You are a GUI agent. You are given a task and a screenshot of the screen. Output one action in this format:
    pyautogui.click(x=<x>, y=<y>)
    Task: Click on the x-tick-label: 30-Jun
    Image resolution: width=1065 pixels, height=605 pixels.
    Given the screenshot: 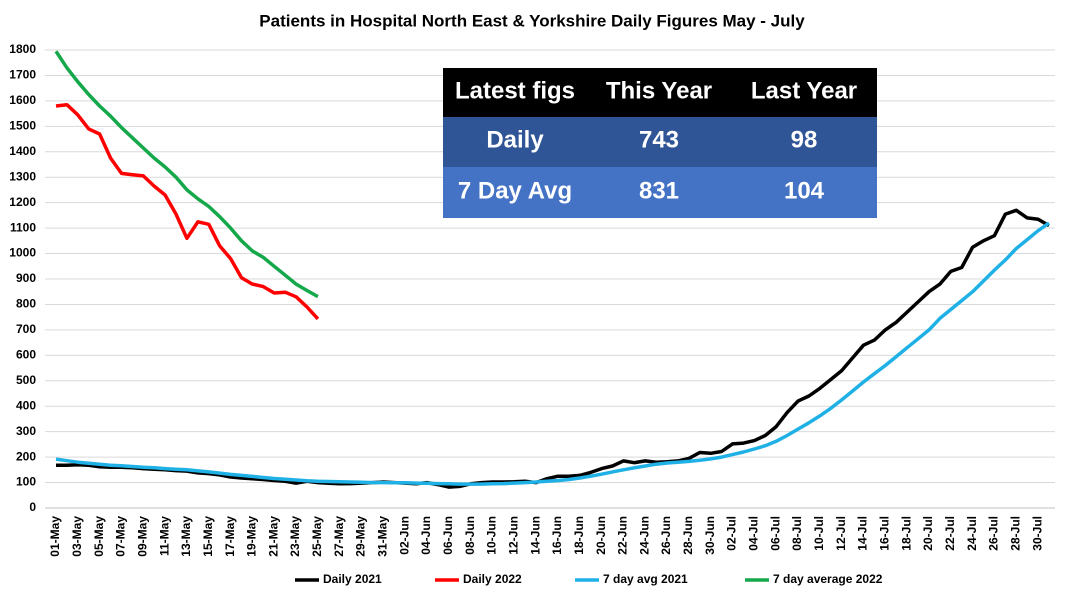 What is the action you would take?
    pyautogui.click(x=710, y=535)
    